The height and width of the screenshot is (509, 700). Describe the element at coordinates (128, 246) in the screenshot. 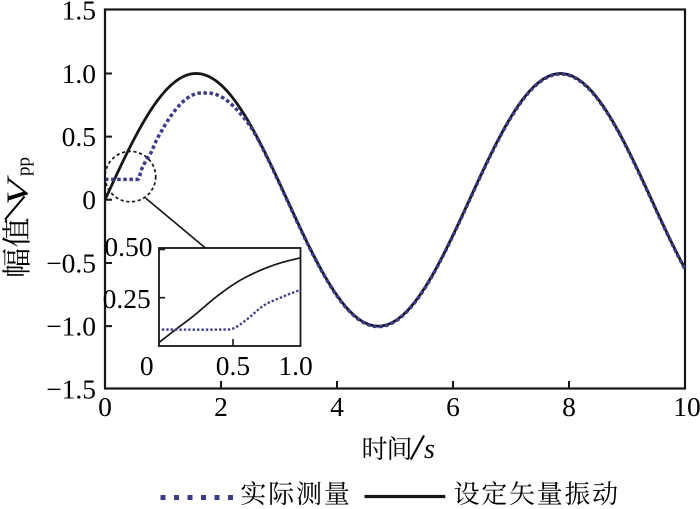

I see `svg-text: 0.50` at that location.